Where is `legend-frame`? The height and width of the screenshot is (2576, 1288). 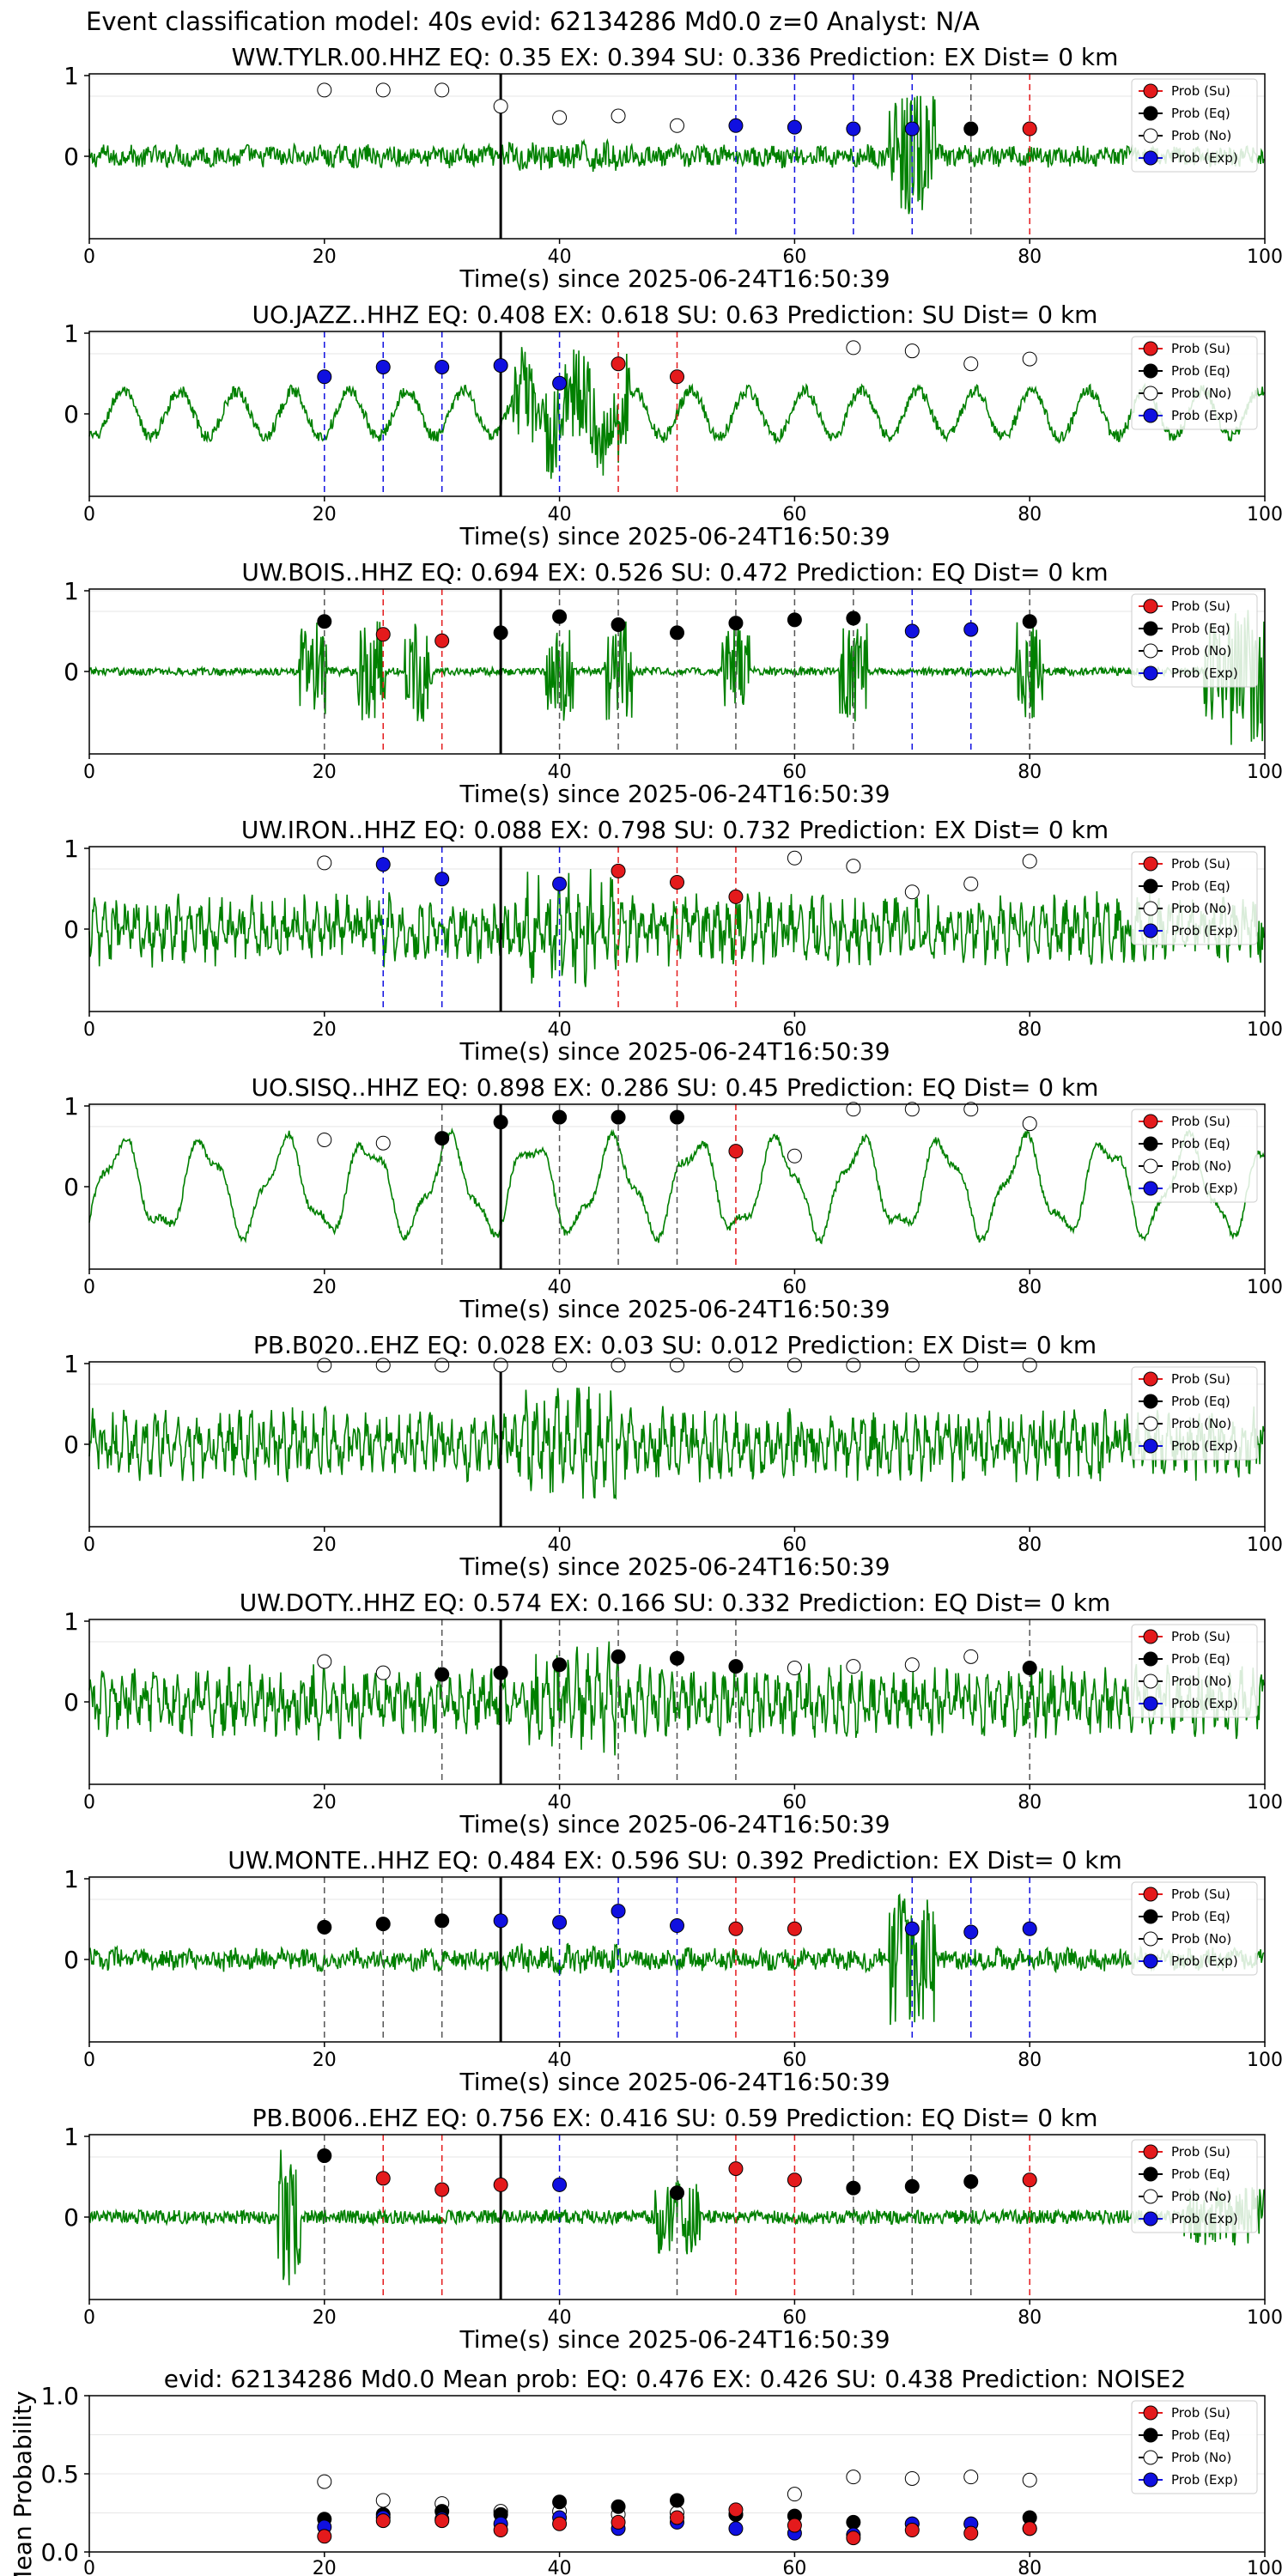
legend-frame is located at coordinates (1195, 383).